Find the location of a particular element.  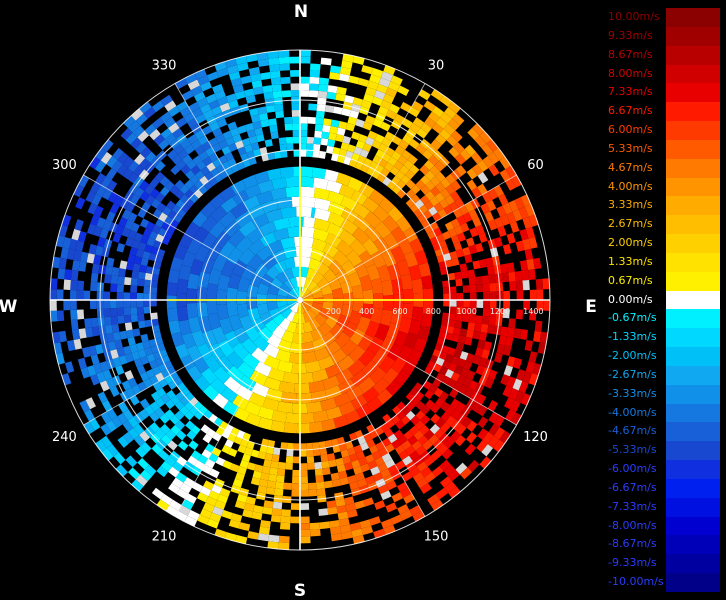

colorbar-row: -2.00m/s is located at coordinates (663, 356).